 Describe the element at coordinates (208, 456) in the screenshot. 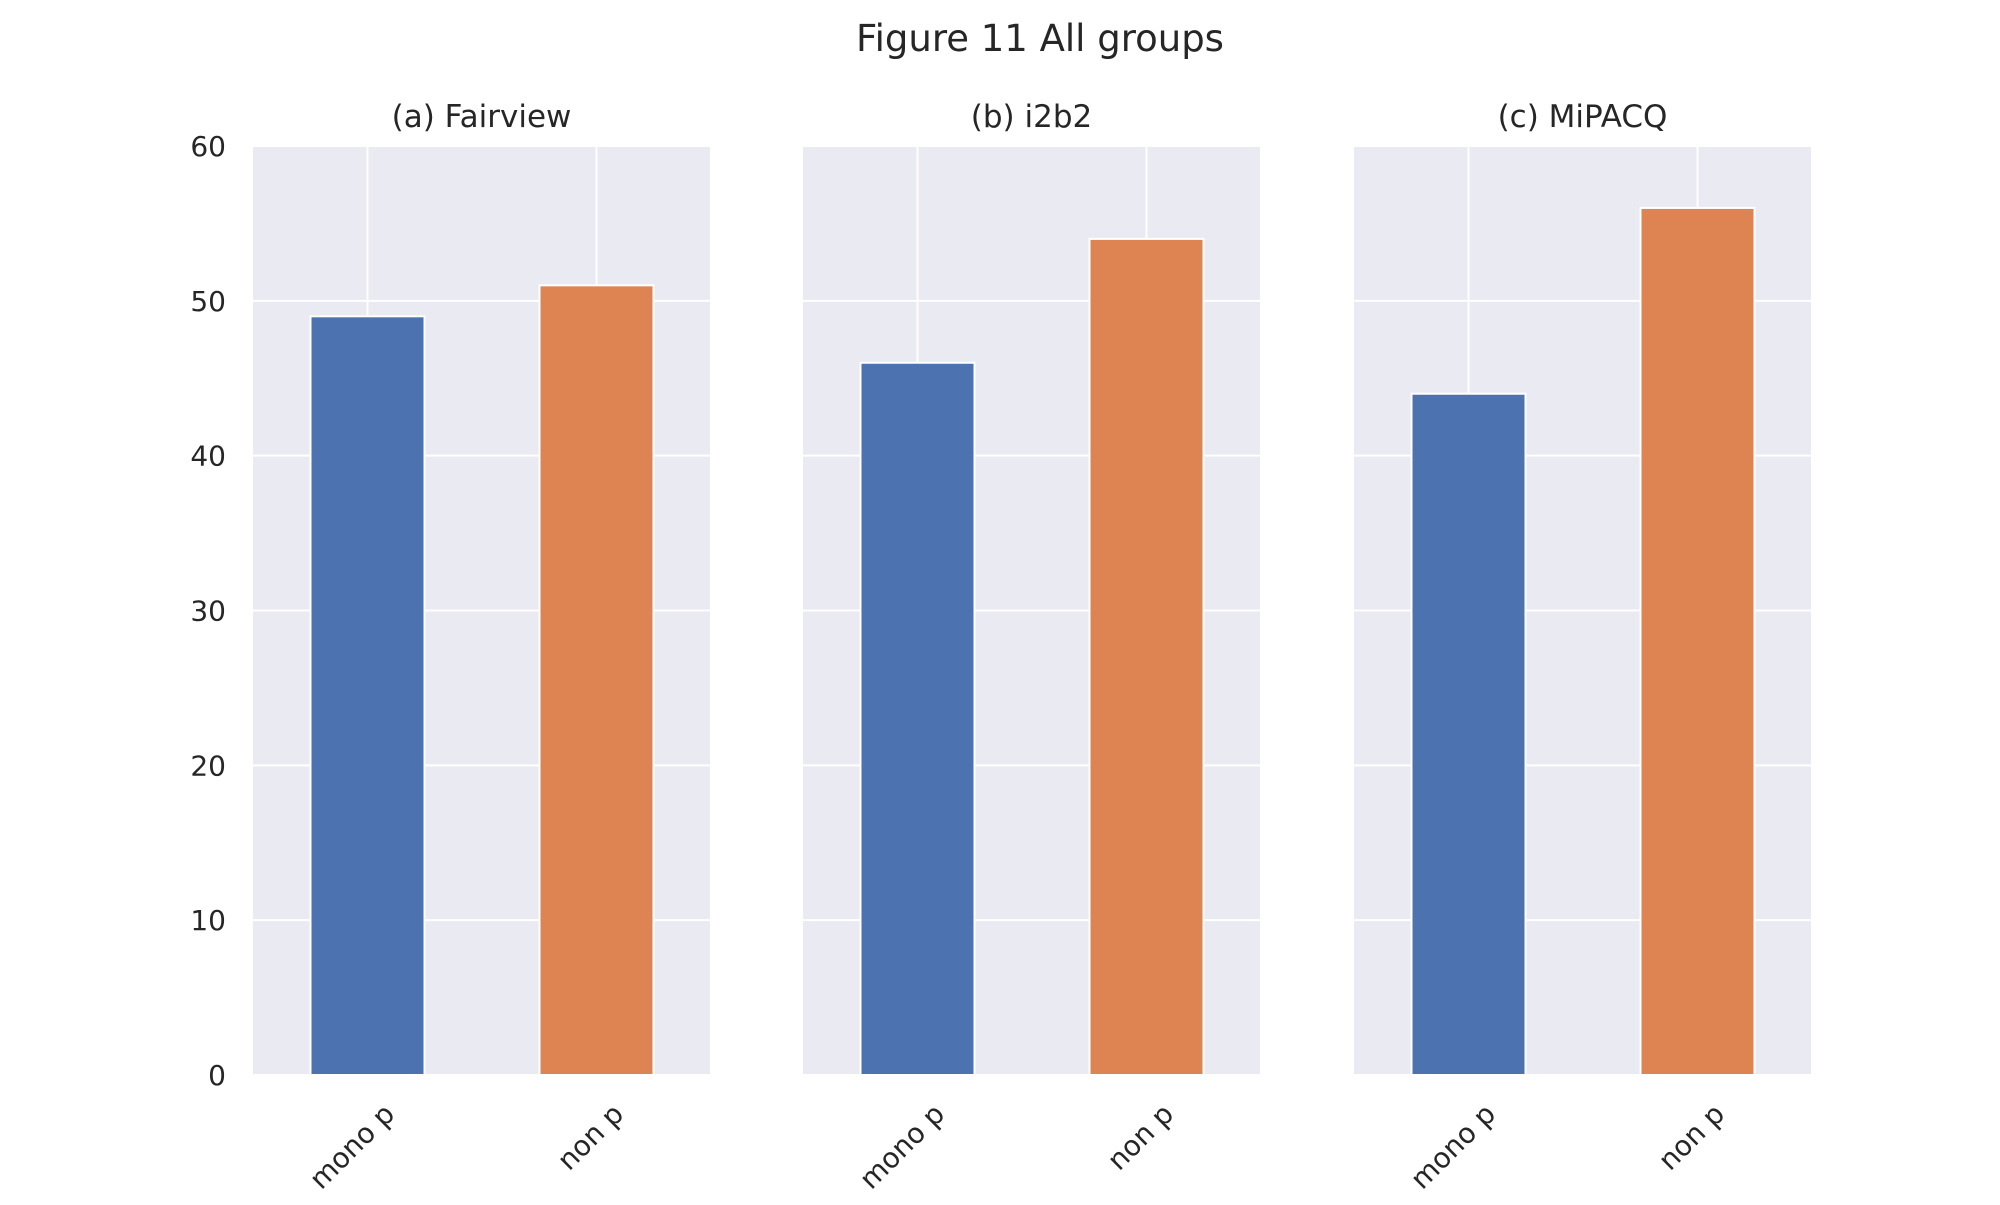

I see `y-tick-label: 40` at that location.